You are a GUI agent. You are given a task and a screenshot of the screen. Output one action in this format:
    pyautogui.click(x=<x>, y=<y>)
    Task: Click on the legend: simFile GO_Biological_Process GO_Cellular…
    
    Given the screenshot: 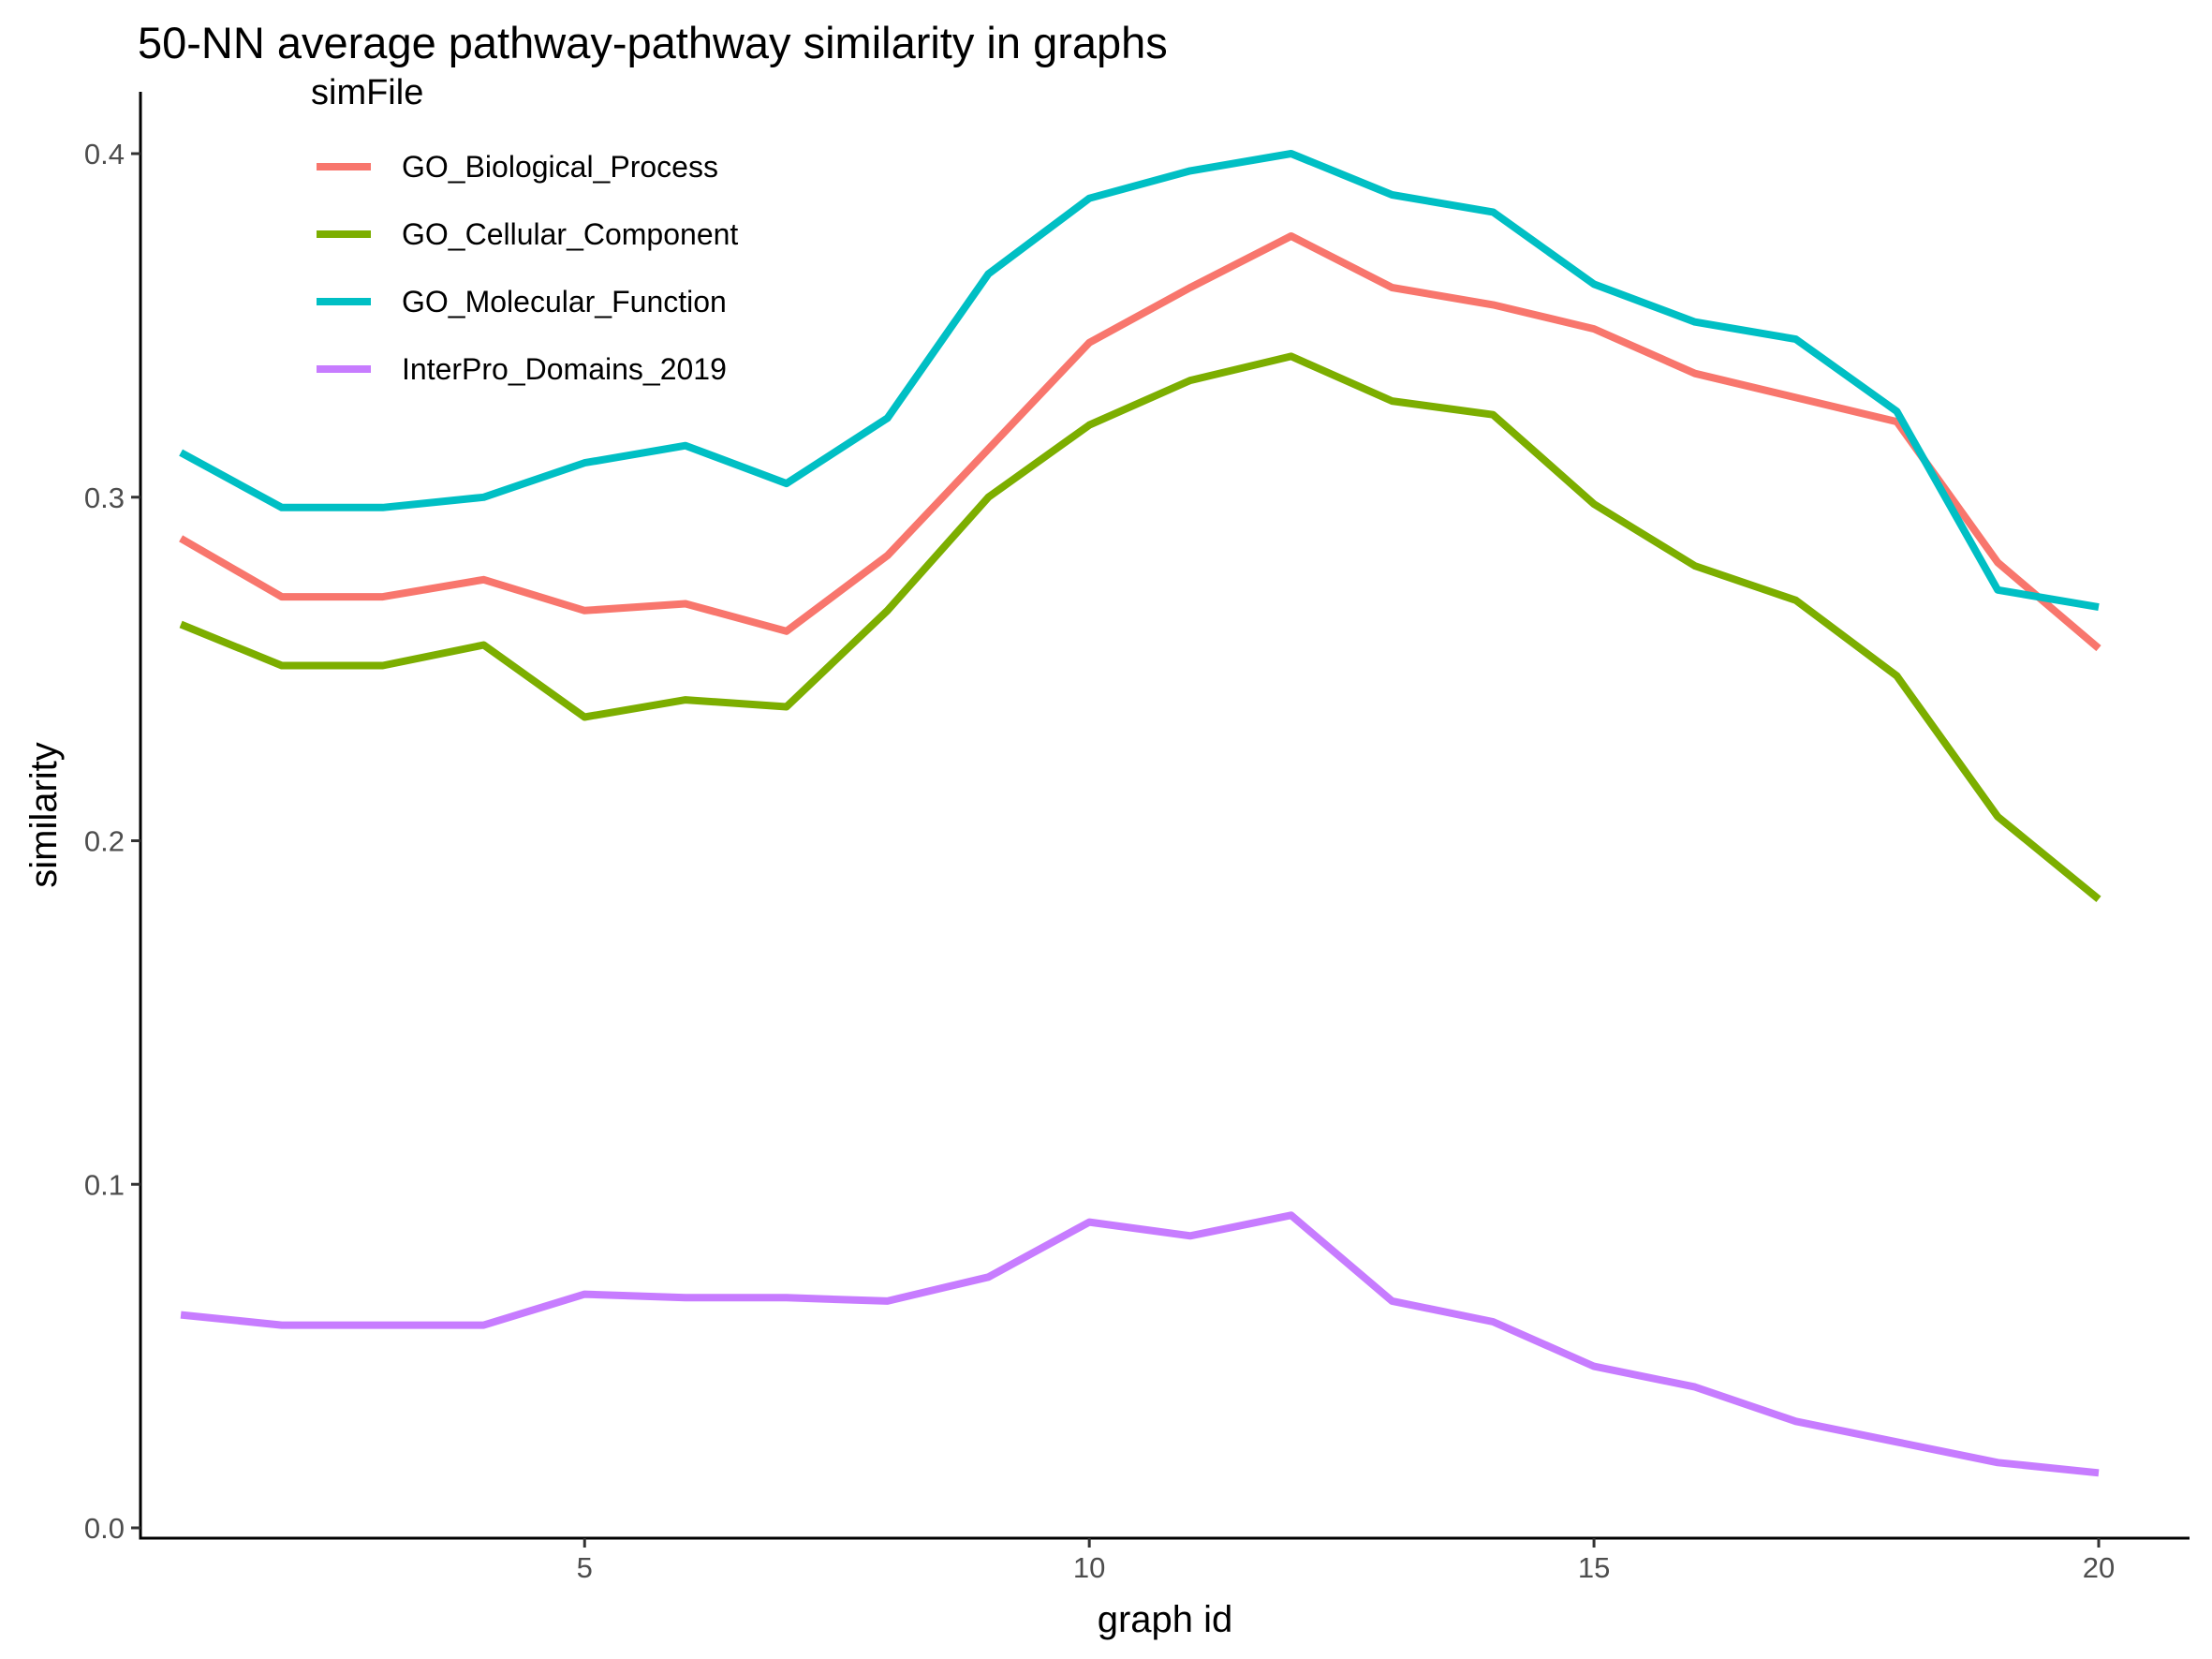 What is the action you would take?
    pyautogui.click(x=525, y=230)
    